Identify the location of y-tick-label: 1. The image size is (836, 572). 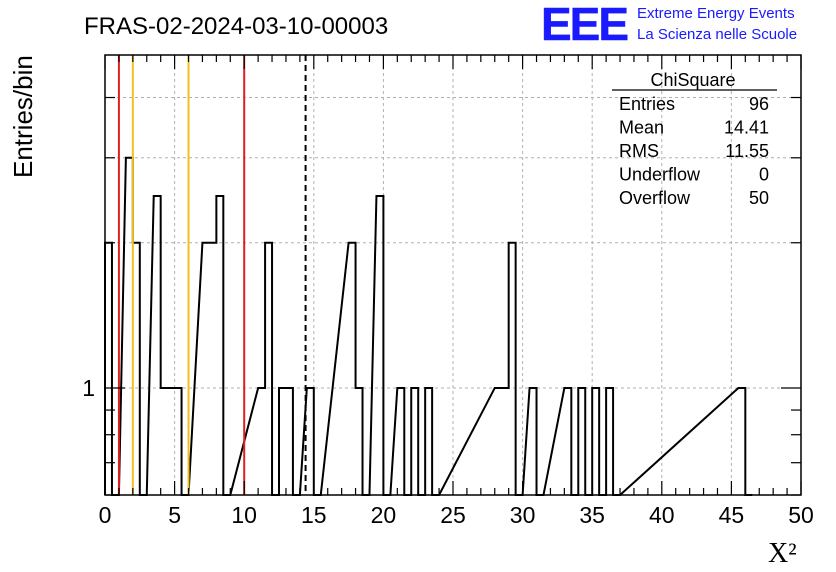
(88, 388).